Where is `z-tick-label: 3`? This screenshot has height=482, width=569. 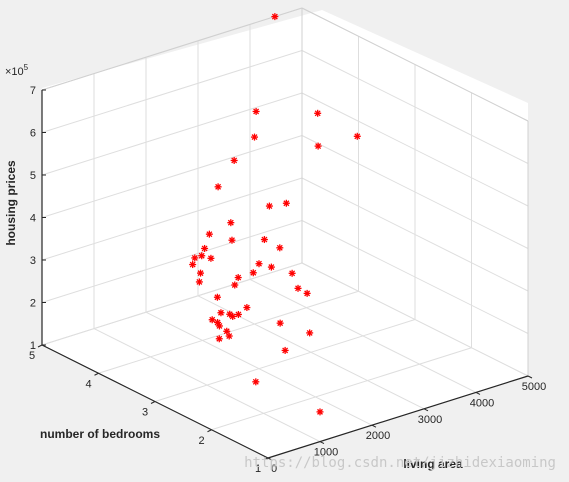 z-tick-label: 3 is located at coordinates (33, 261).